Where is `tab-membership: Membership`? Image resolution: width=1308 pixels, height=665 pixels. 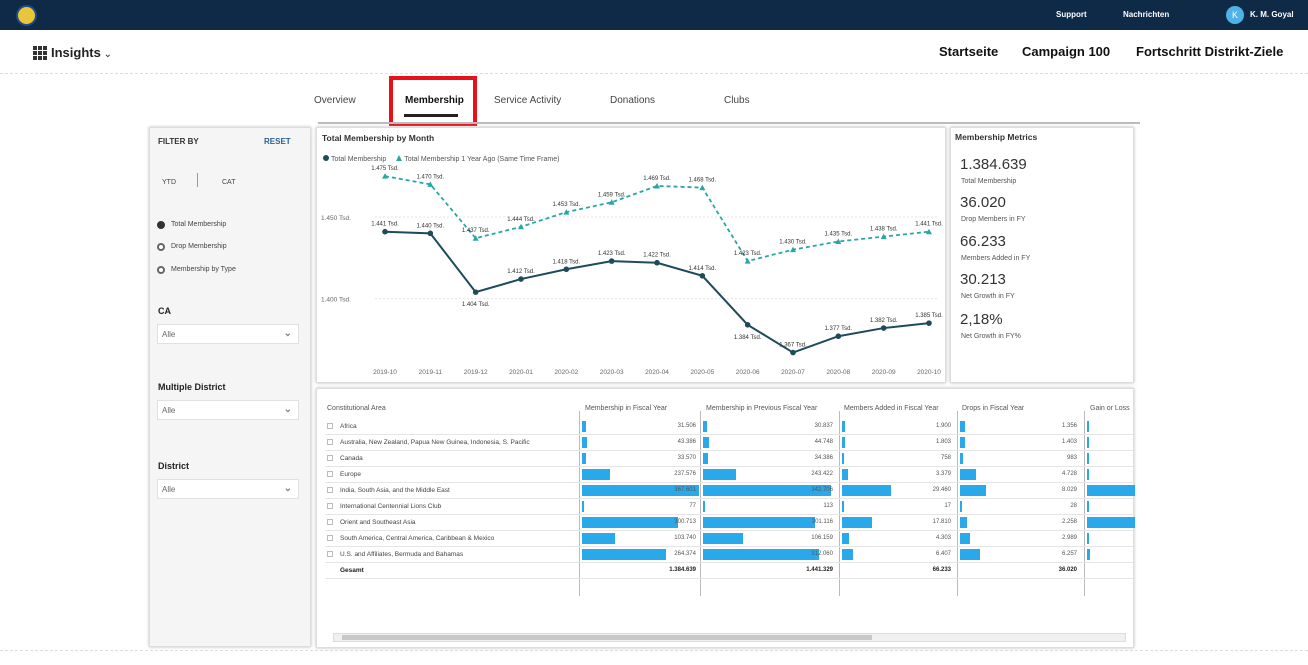
tab-membership: Membership is located at coordinates (434, 100).